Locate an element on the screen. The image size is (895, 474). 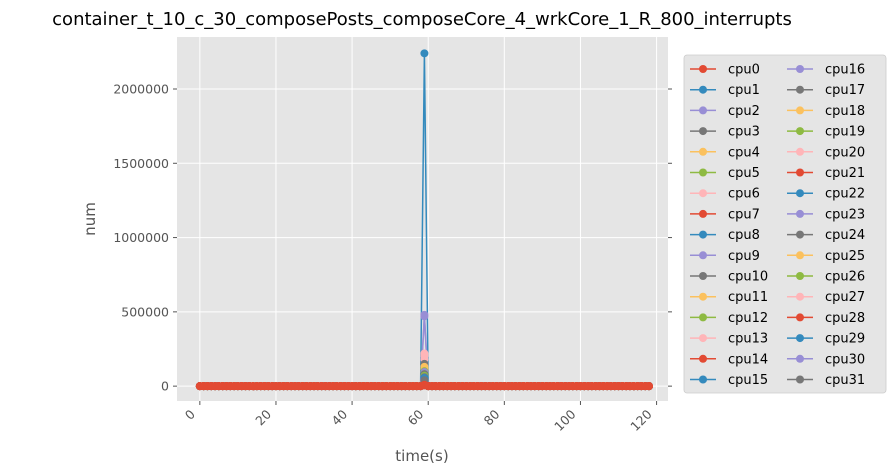
legend-label: cpu8 is located at coordinates (744, 235).